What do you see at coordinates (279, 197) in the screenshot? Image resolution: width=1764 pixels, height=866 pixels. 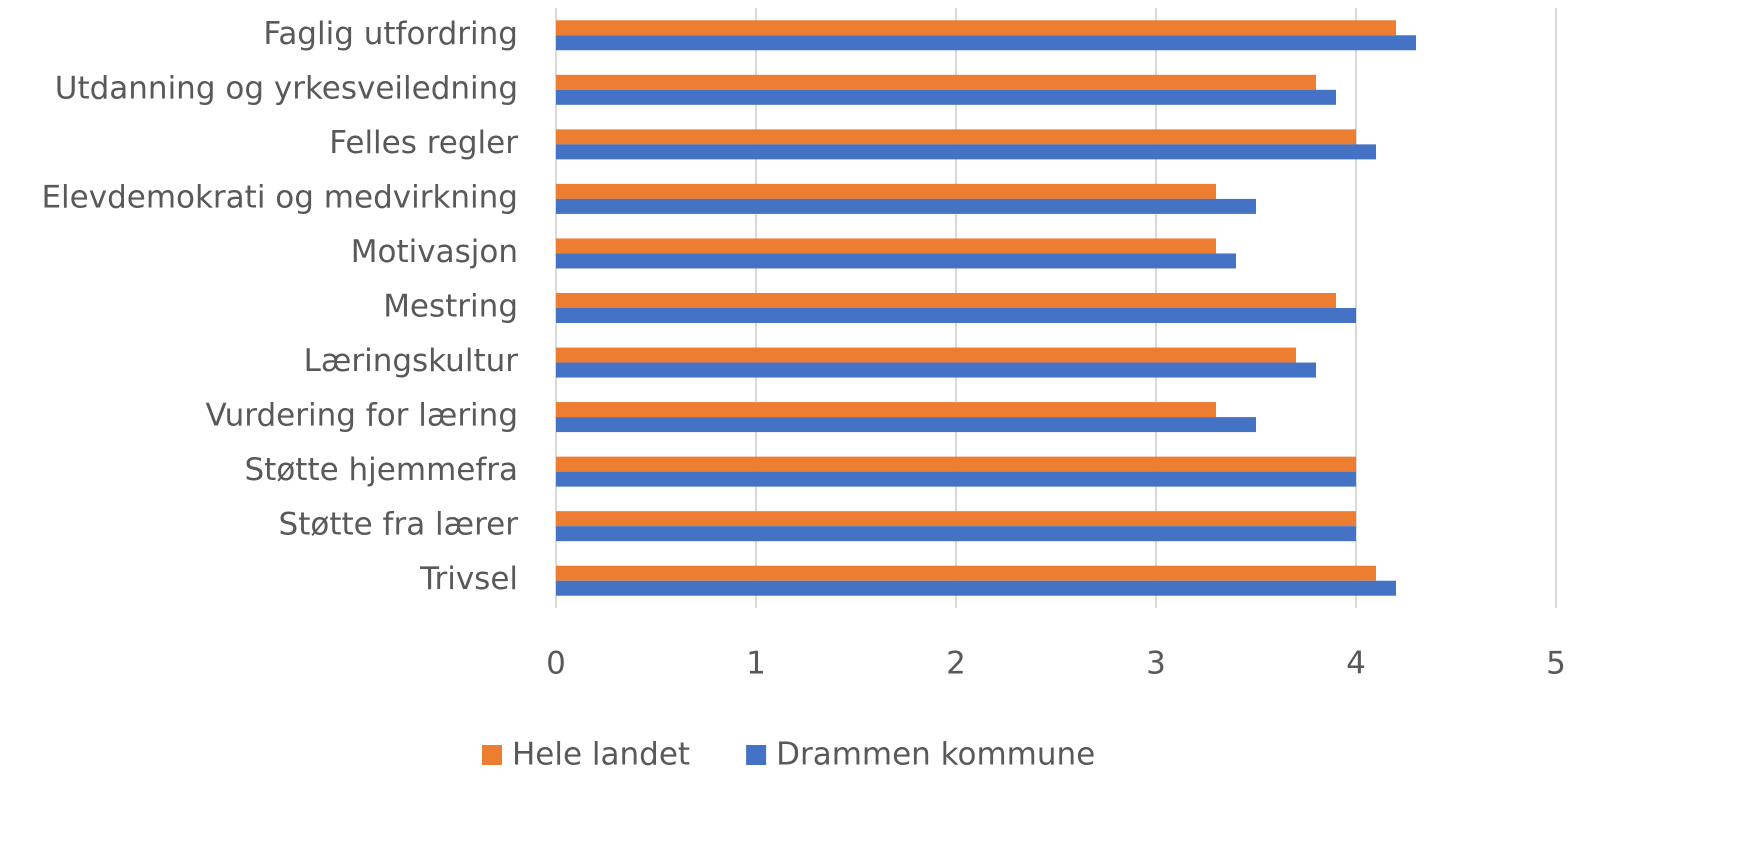 I see `y-tick-label: Elevdemokrati og medvirkning` at bounding box center [279, 197].